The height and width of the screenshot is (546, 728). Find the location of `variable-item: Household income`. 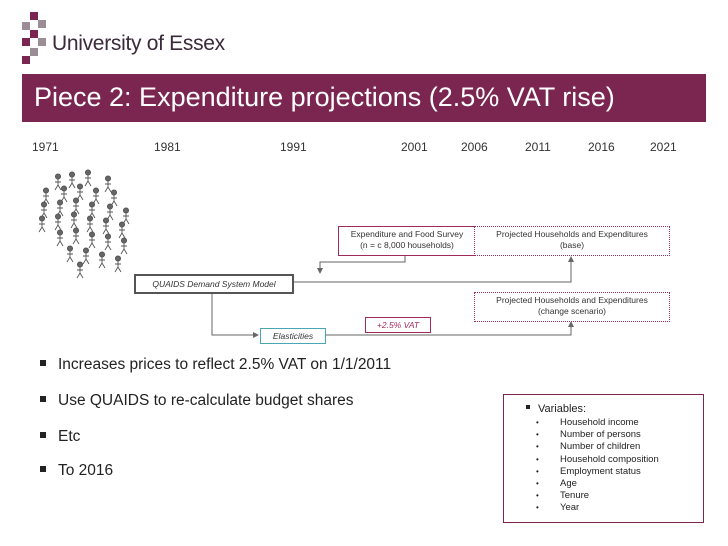

variable-item: Household income is located at coordinates (597, 423).